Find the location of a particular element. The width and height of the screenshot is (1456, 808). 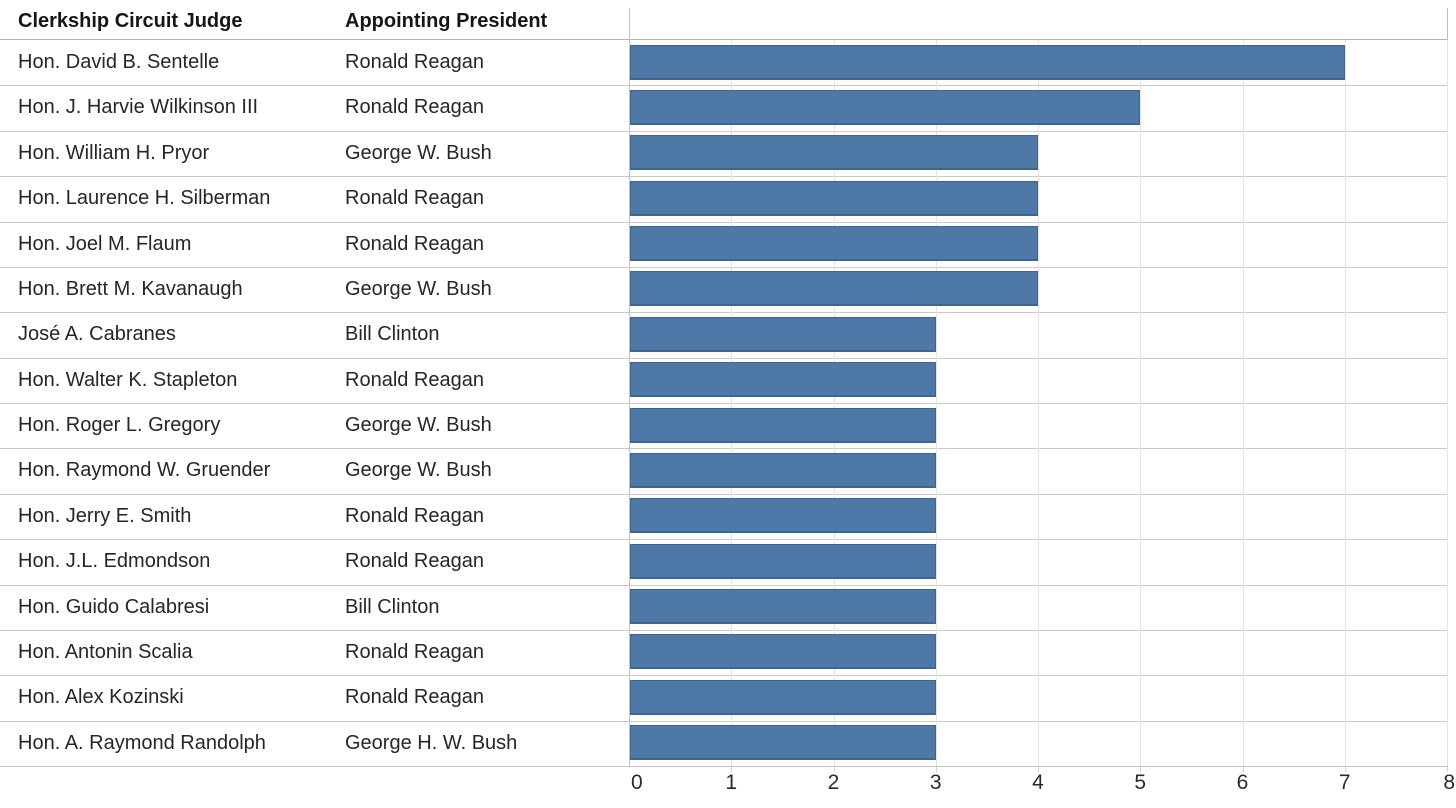

judge-name-label: Hon. J.L. Edmondson is located at coordinates (114, 561).